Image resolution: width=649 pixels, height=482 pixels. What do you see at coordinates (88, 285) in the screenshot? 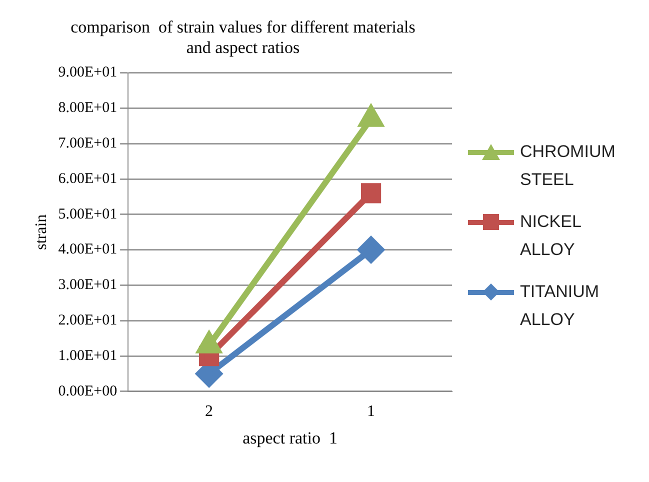
I see `y-tick-label: 3.00E+01` at bounding box center [88, 285].